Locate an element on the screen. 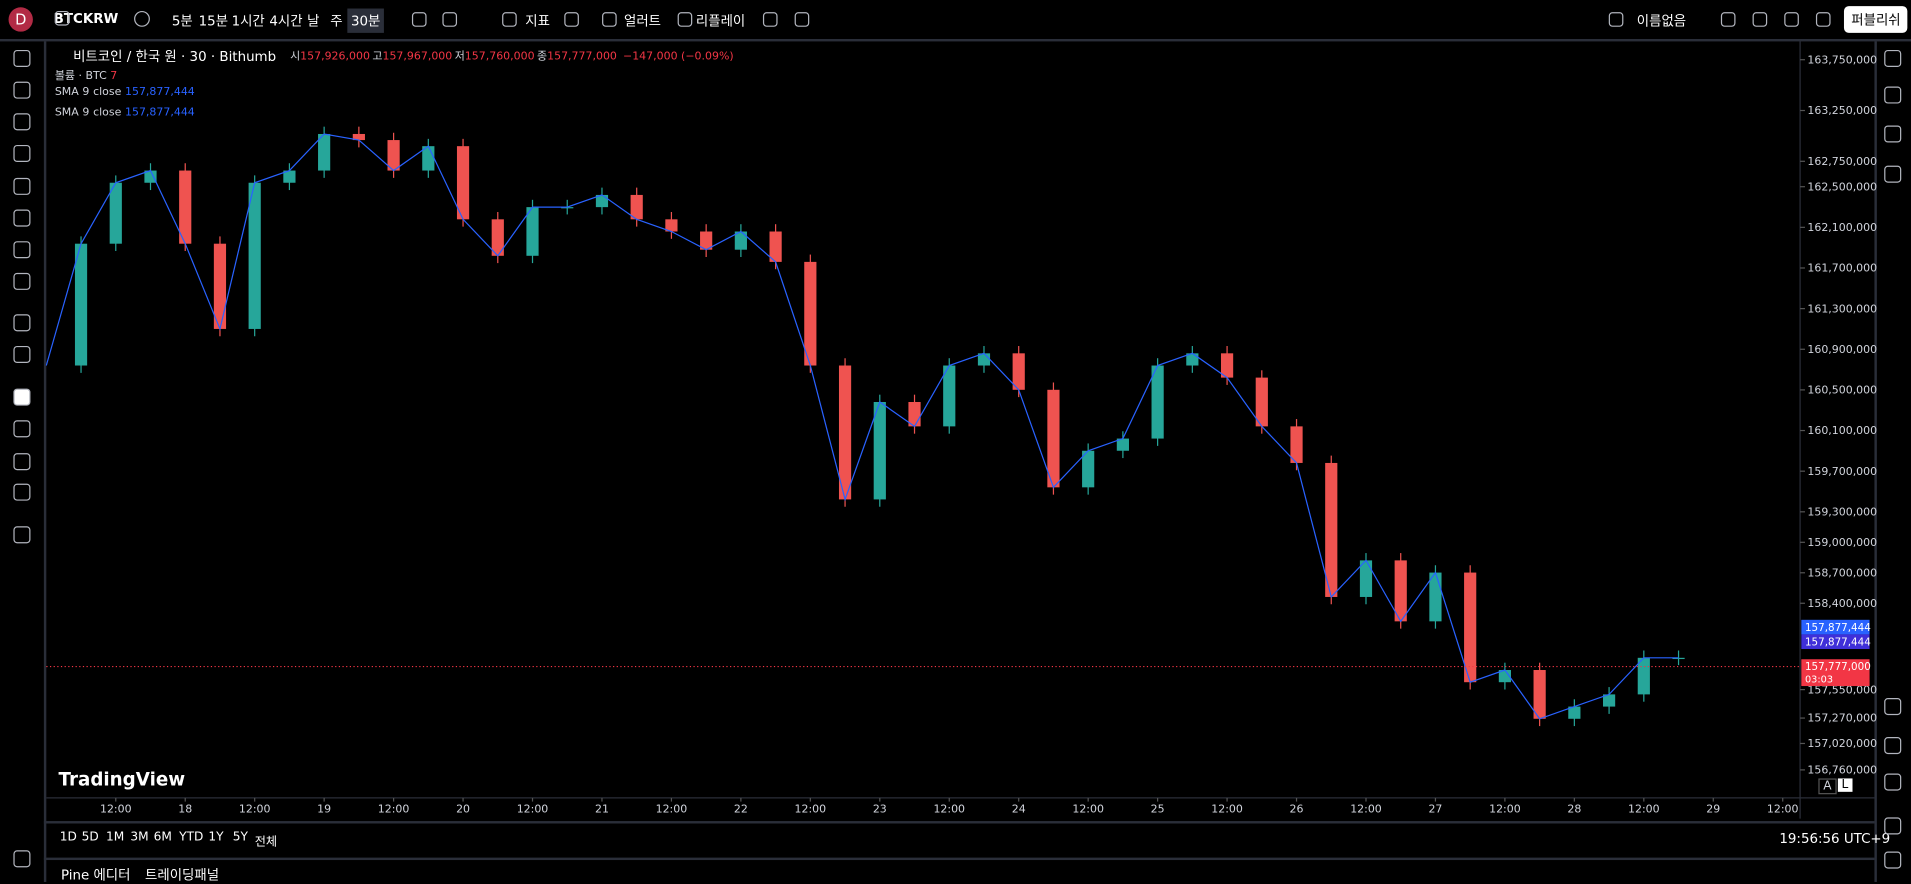 The image size is (1911, 884). ohlc-label: 고 is located at coordinates (377, 57).